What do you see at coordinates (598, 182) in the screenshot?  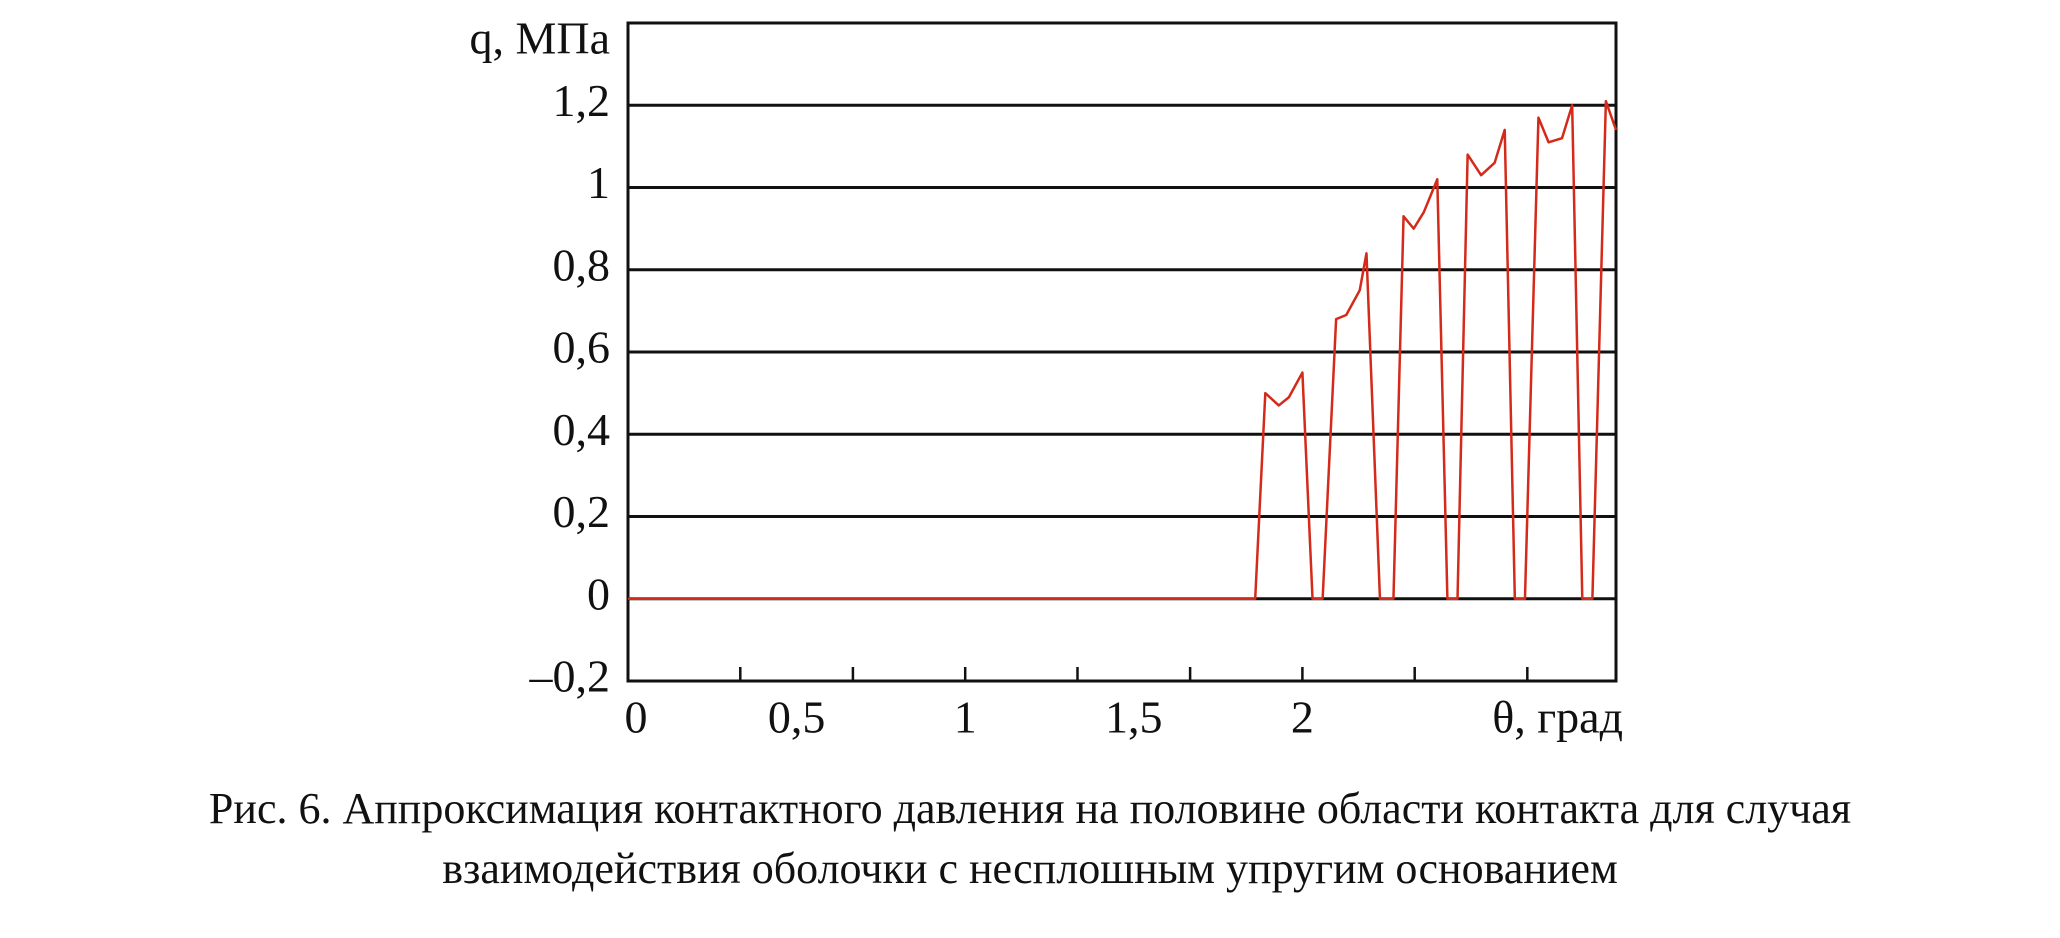 I see `y-tick-label: 1` at bounding box center [598, 182].